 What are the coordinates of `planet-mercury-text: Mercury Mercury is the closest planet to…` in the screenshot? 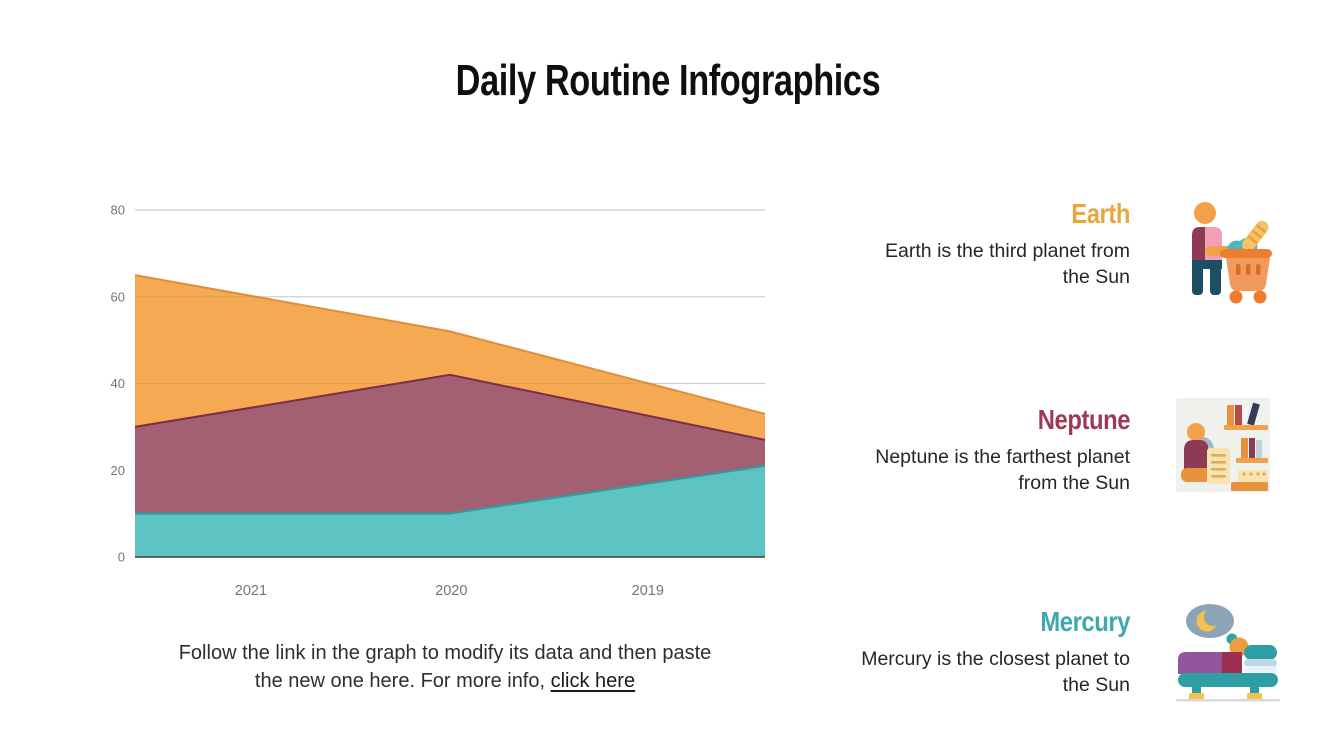 It's located at (995, 652).